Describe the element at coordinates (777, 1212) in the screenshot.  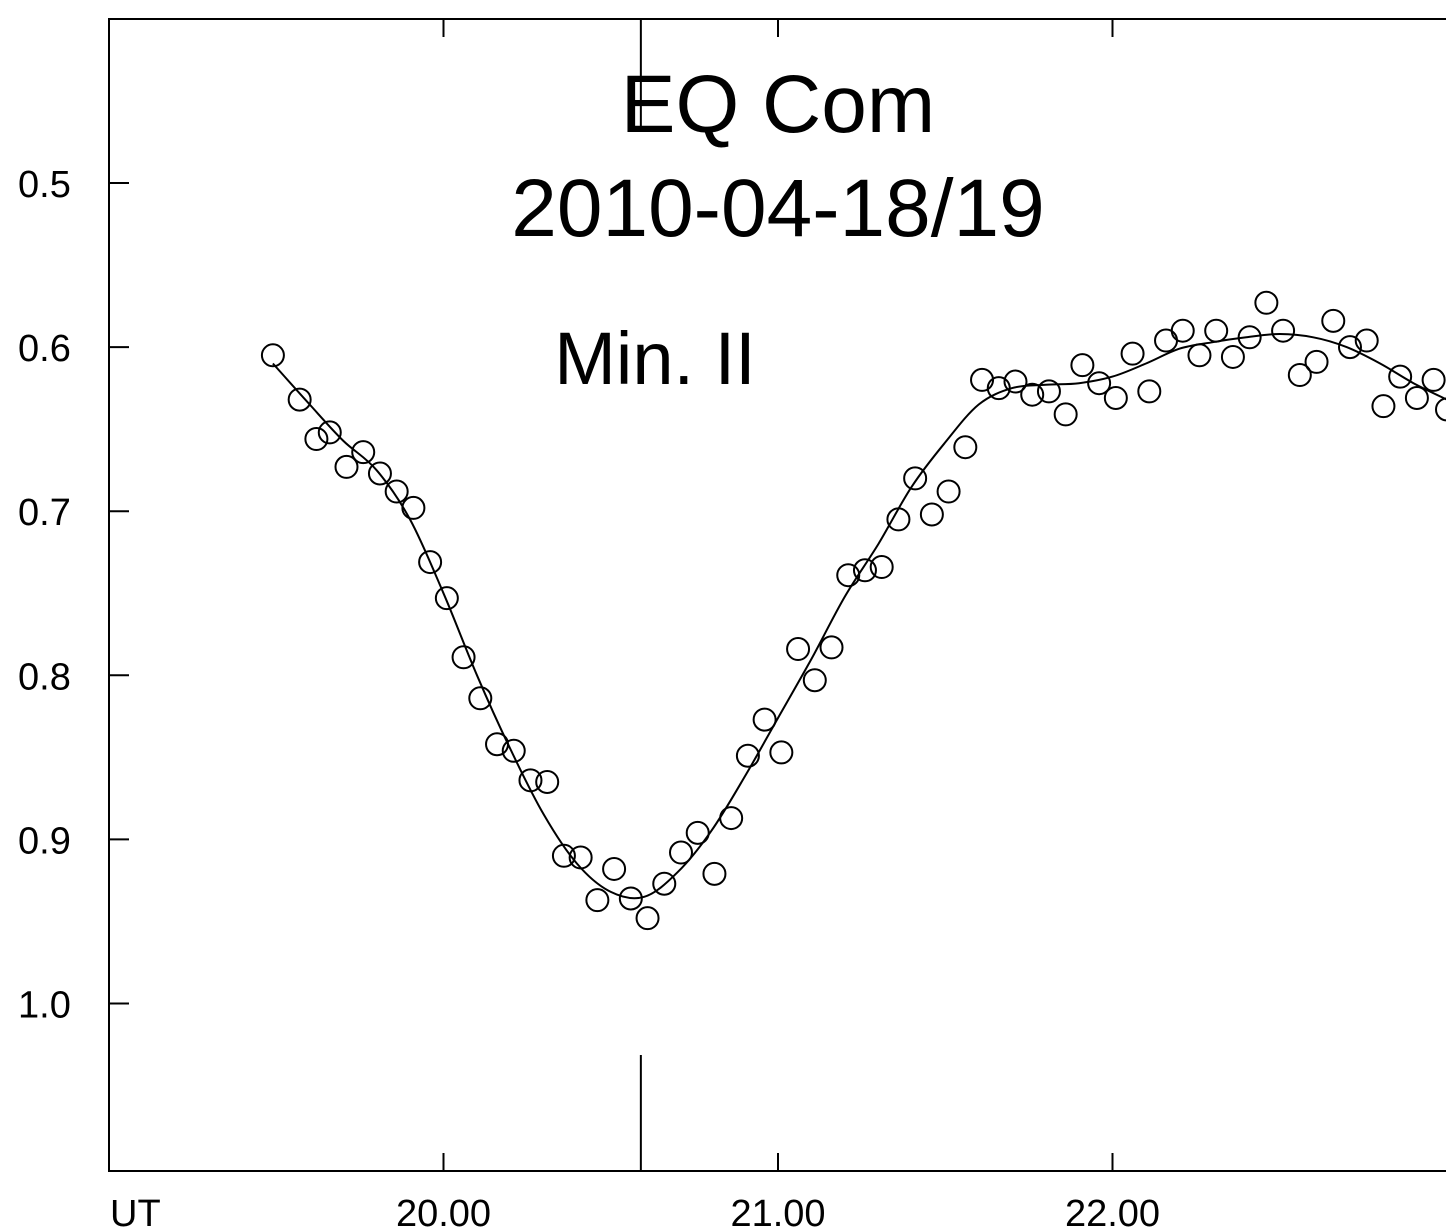
I see `x-tick-label: 21.00` at that location.